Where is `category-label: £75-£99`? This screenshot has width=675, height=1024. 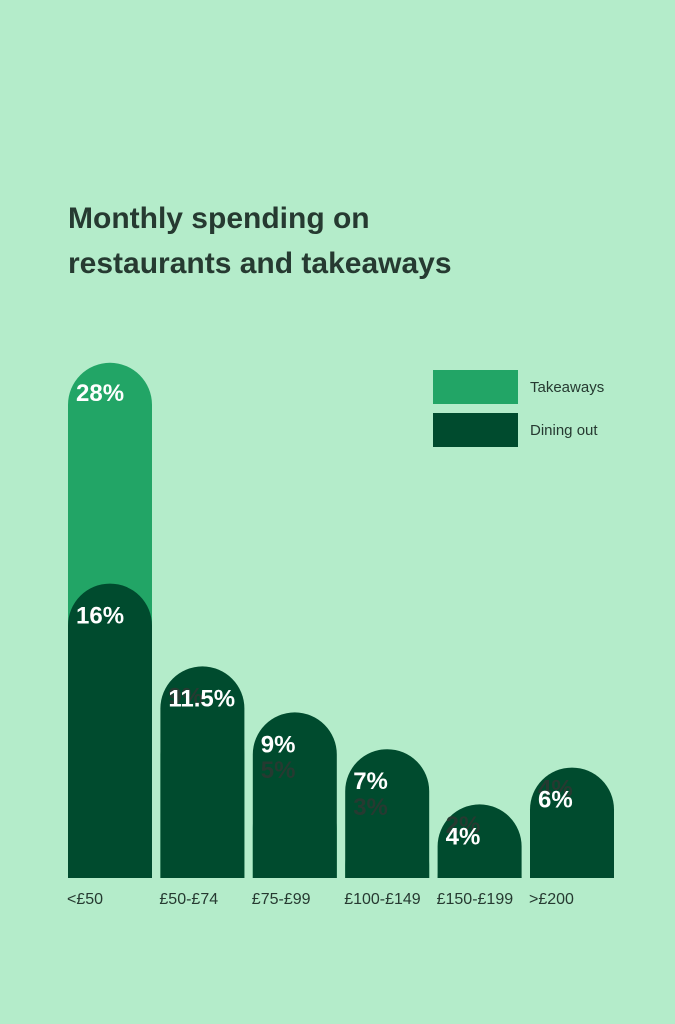 category-label: £75-£99 is located at coordinates (281, 899).